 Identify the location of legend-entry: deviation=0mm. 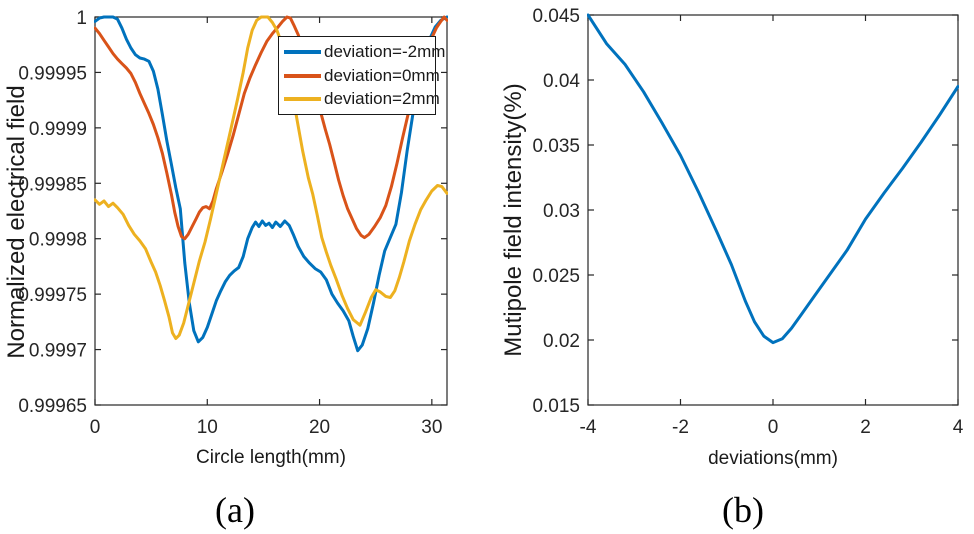
(359, 76).